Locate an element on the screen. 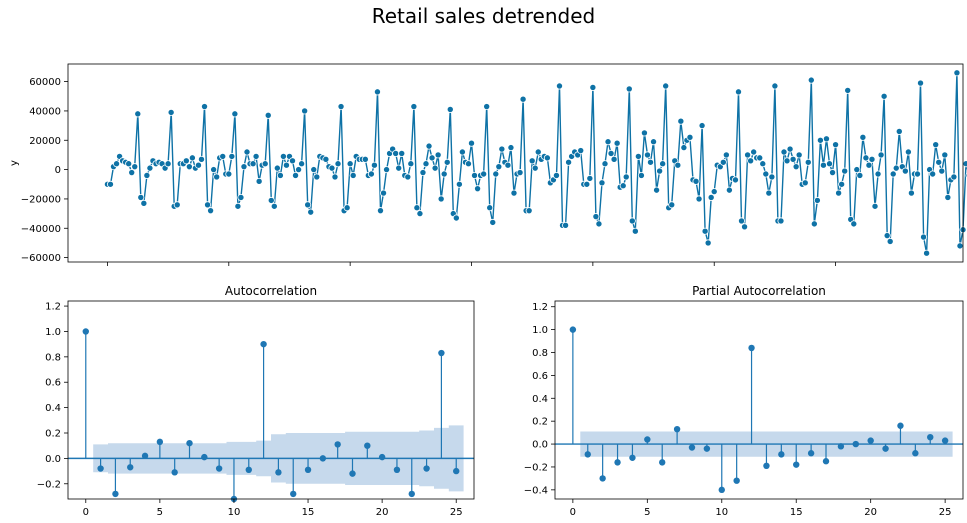 The image size is (967, 523). x-tick-label: 15 is located at coordinates (308, 512).